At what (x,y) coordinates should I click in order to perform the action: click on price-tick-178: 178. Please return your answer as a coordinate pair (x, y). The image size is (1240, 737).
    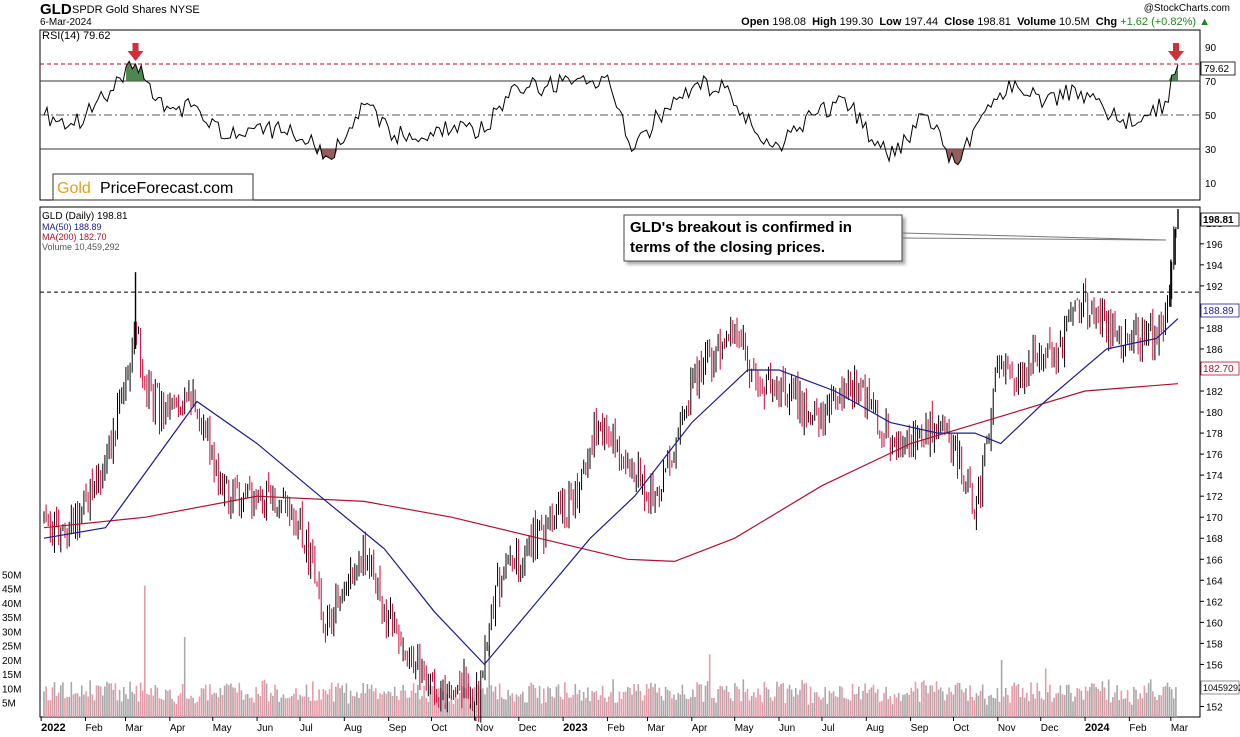
    Looking at the image, I should click on (1214, 434).